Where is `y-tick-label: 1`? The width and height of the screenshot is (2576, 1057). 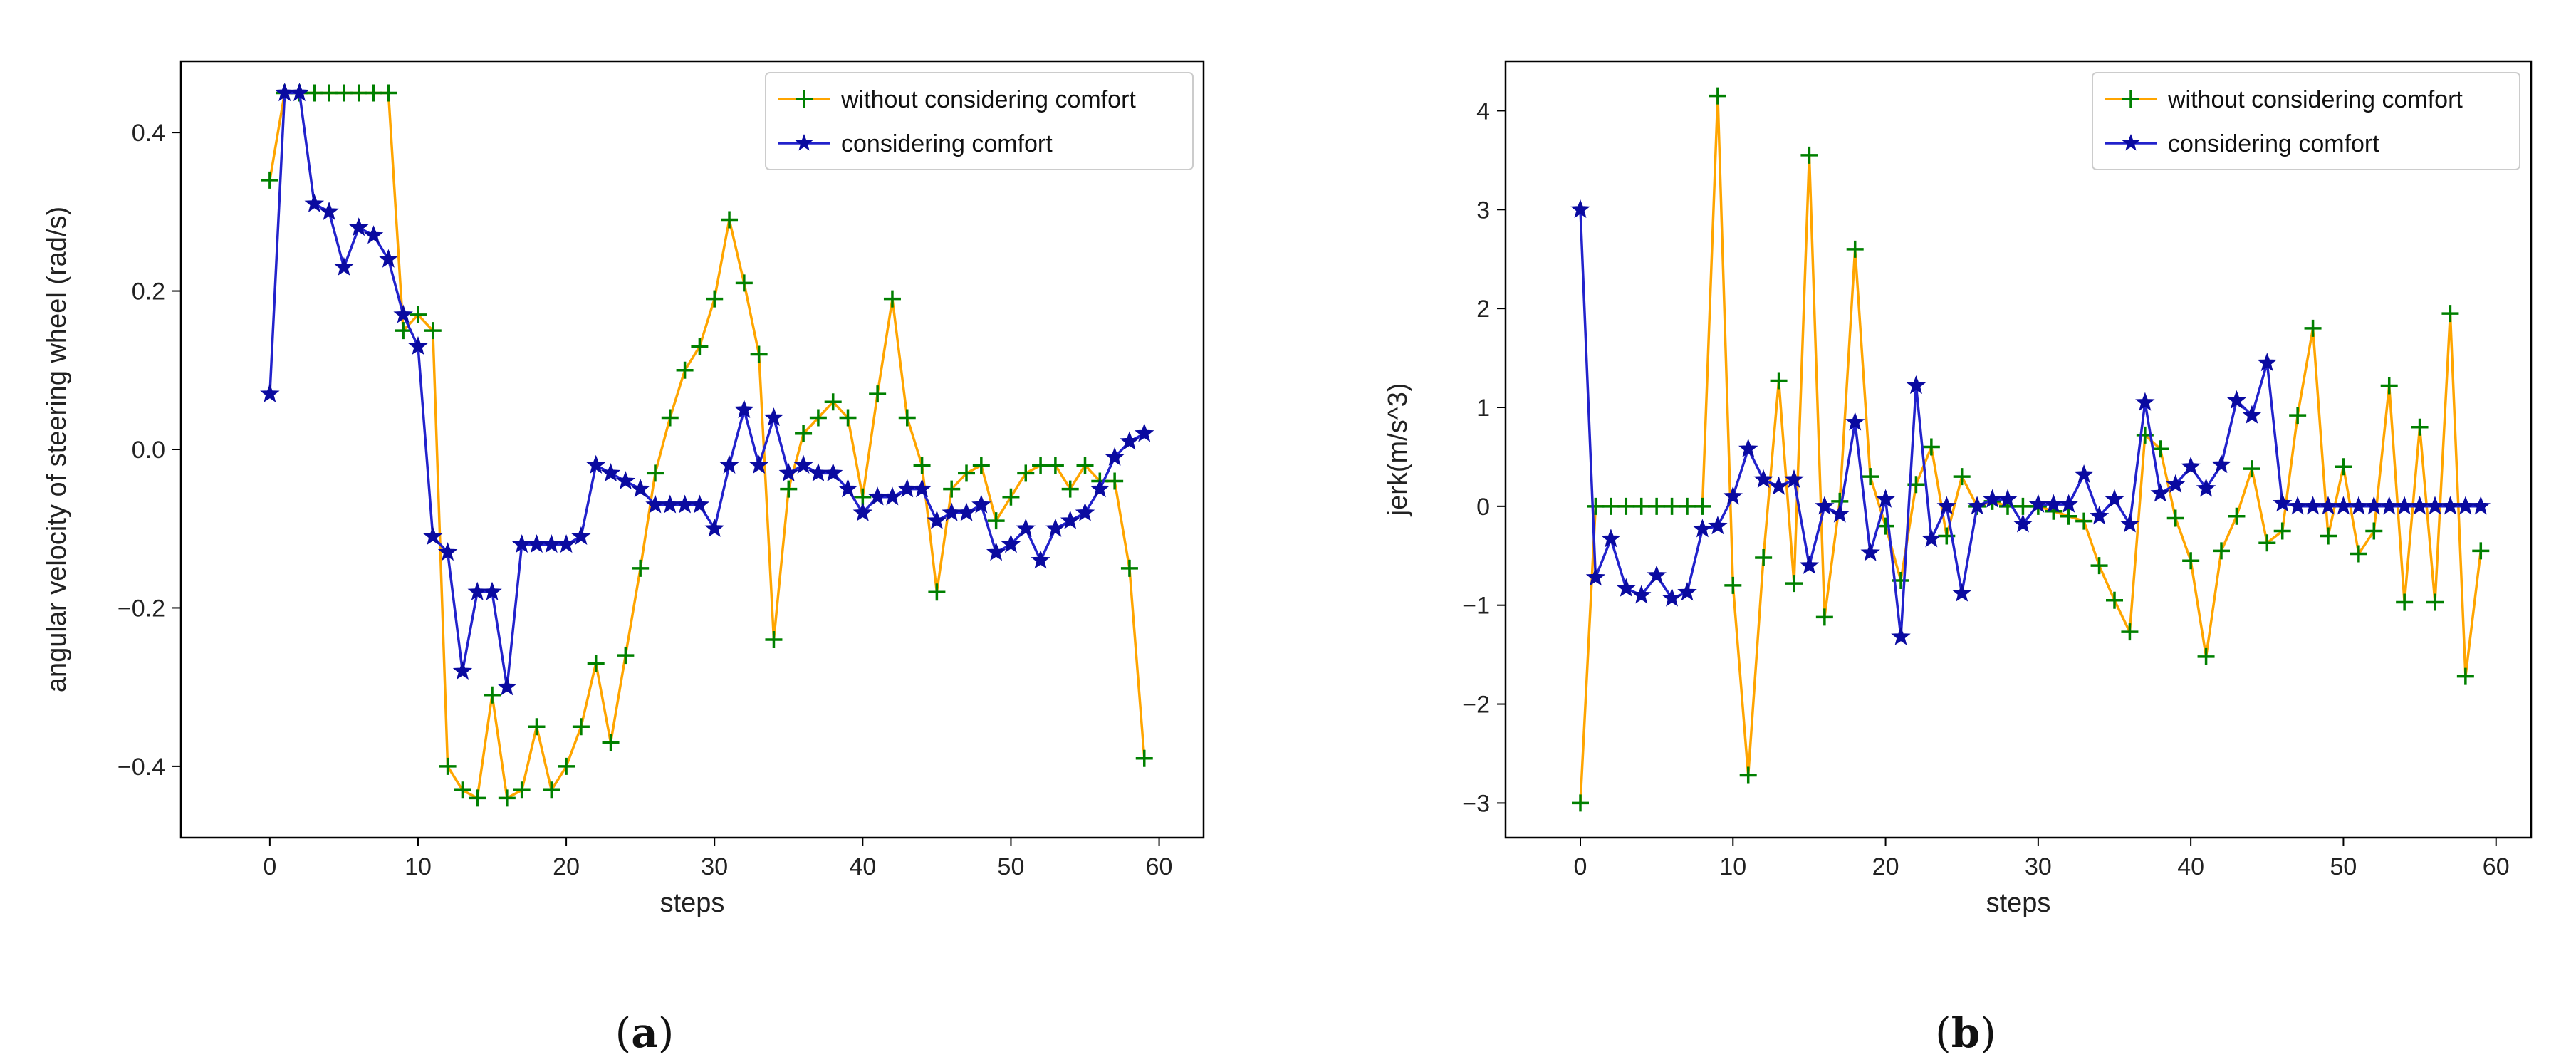
y-tick-label: 1 is located at coordinates (1483, 408).